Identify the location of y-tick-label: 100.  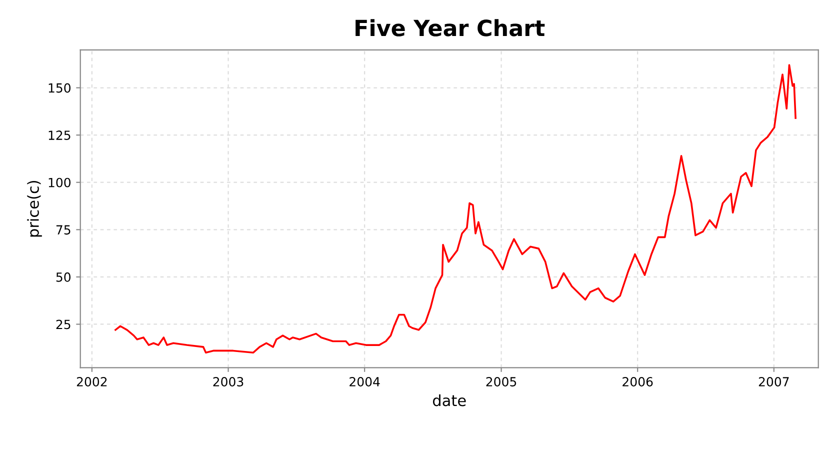
(59, 183).